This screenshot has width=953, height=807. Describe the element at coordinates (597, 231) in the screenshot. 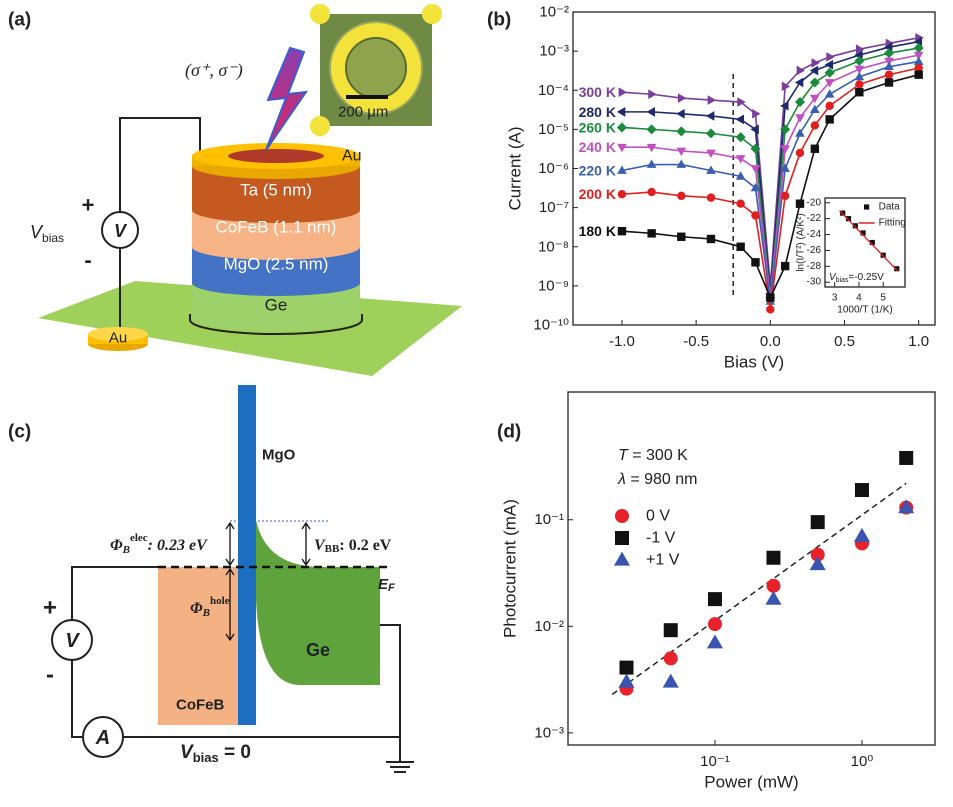

I see `series-label: 180 K` at that location.